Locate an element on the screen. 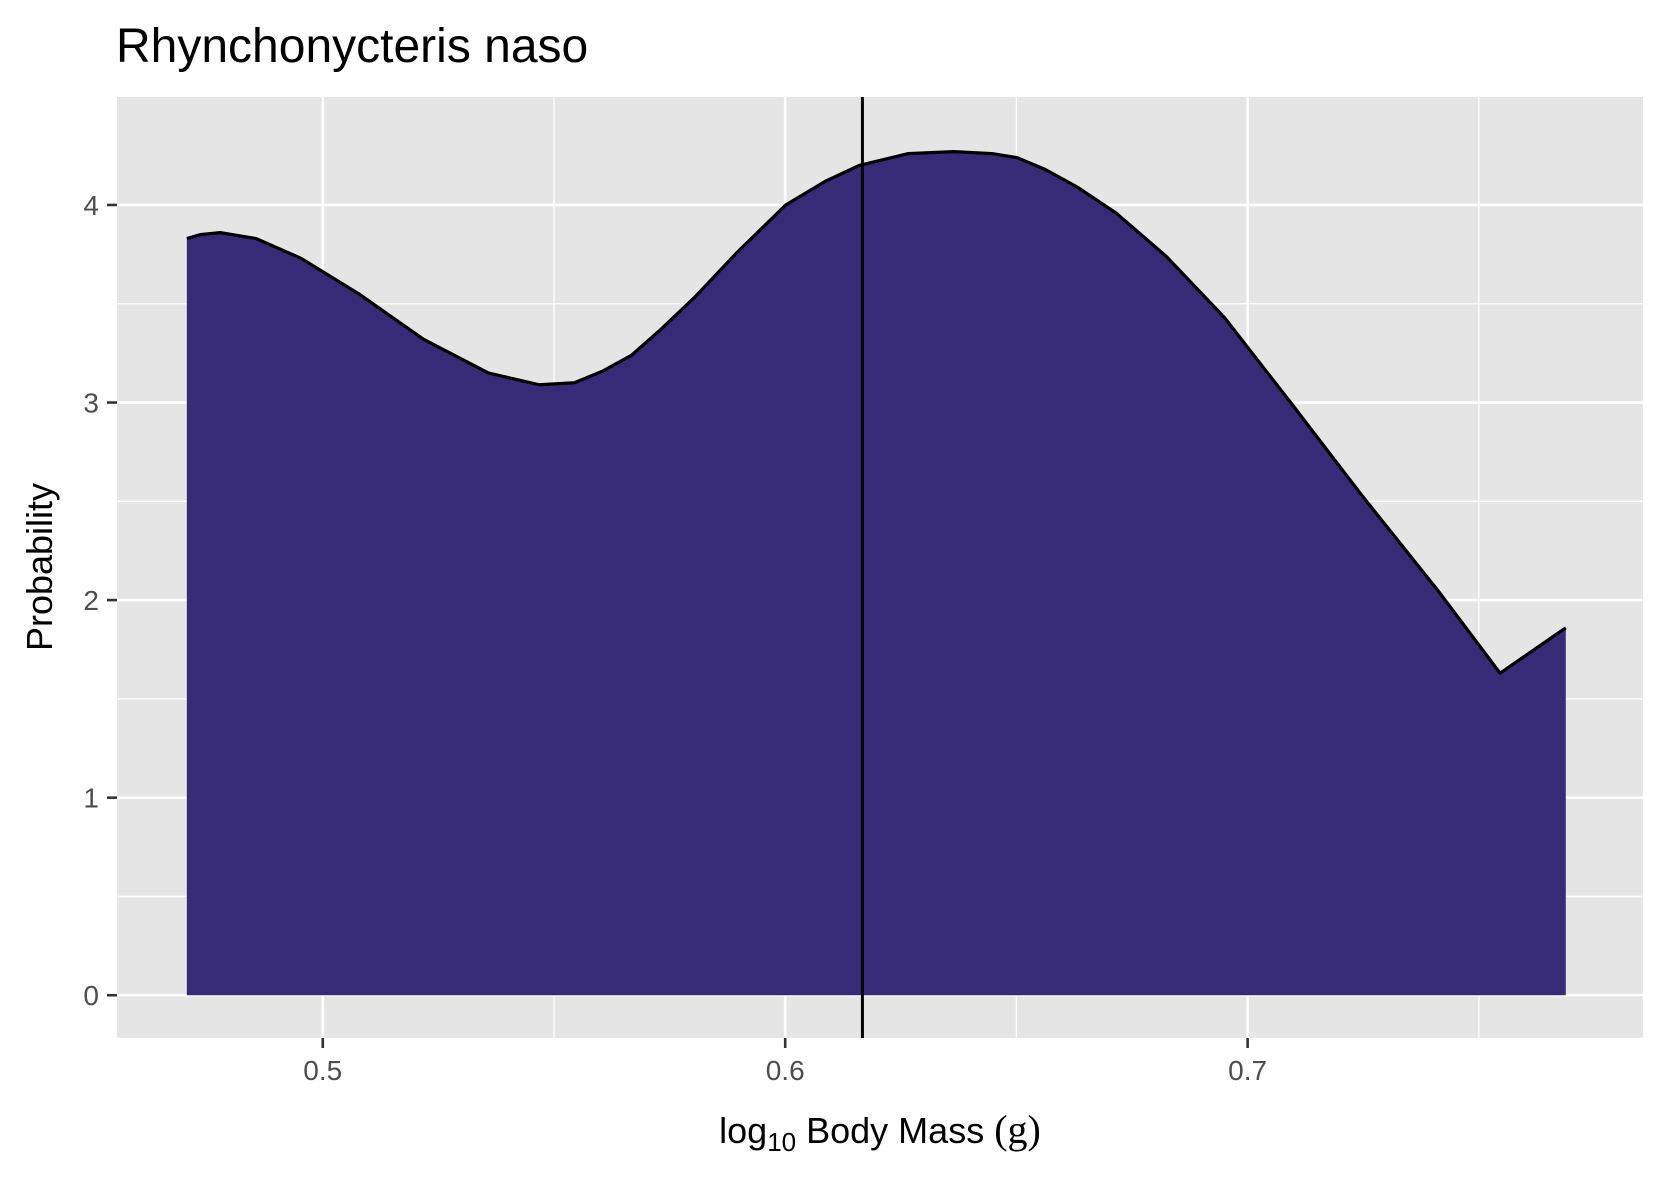 This screenshot has height=1181, width=1653. x-axis-title-unit: (g) is located at coordinates (1017, 1129).